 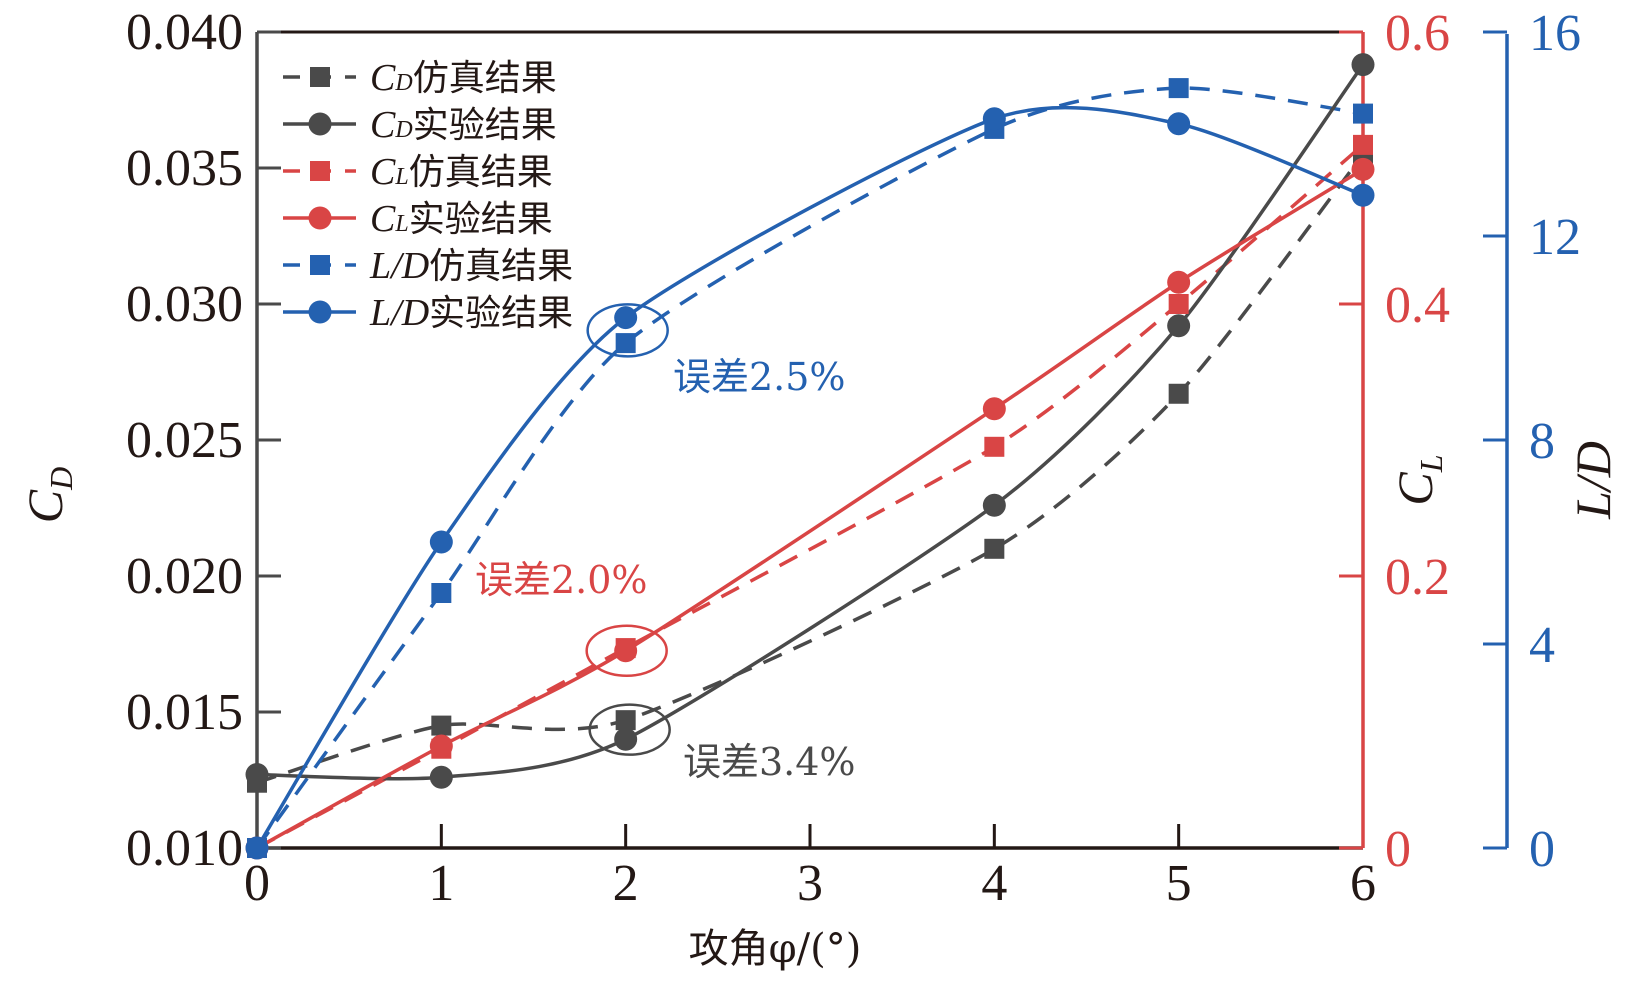 I want to click on left-y-tick-label: 0.015, so click(x=184, y=712).